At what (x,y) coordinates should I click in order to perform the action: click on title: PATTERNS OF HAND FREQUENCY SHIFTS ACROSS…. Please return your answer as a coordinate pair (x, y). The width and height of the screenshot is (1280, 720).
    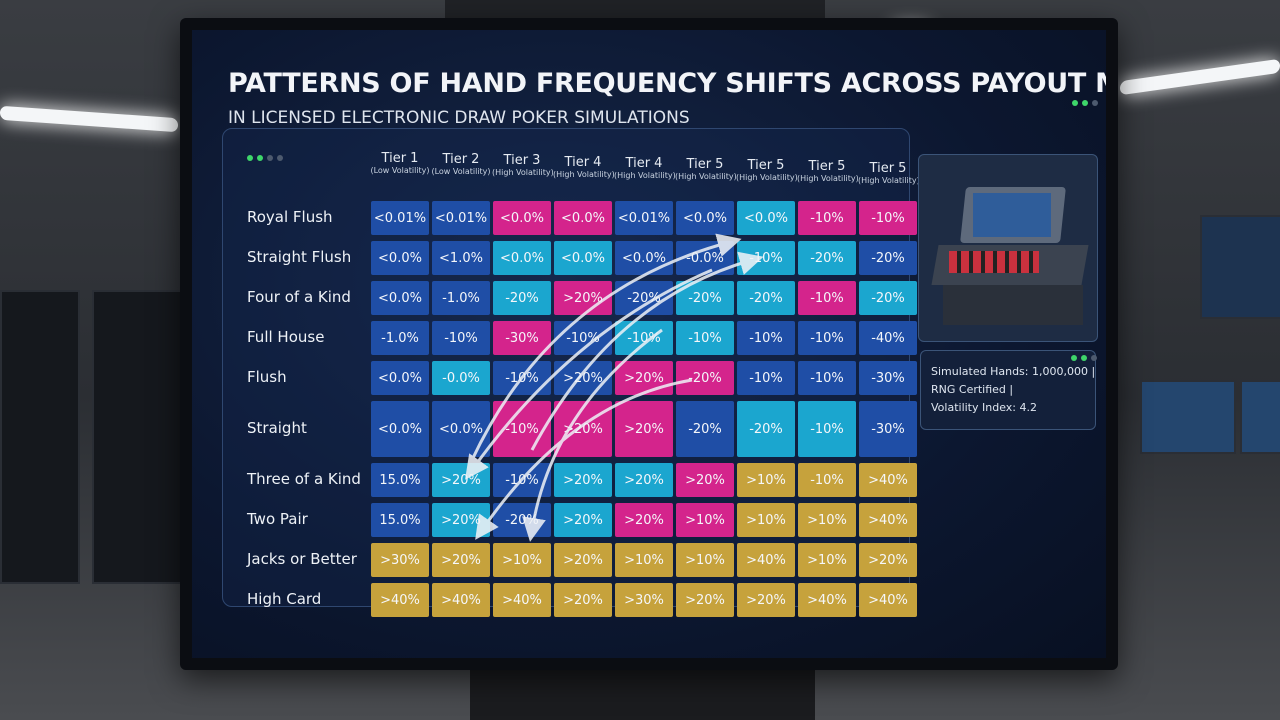
    Looking at the image, I should click on (667, 83).